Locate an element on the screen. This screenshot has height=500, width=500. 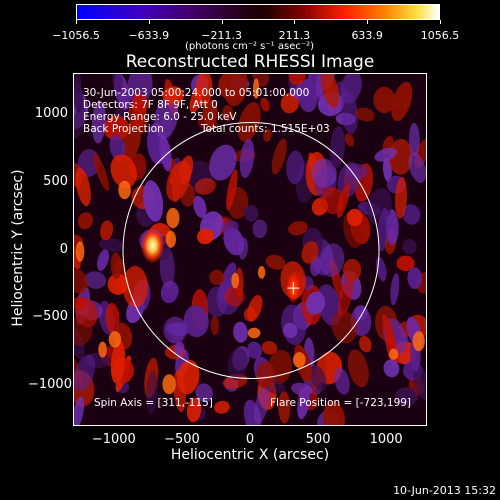
colorbar-tick-label: 1056.5 is located at coordinates (440, 35).